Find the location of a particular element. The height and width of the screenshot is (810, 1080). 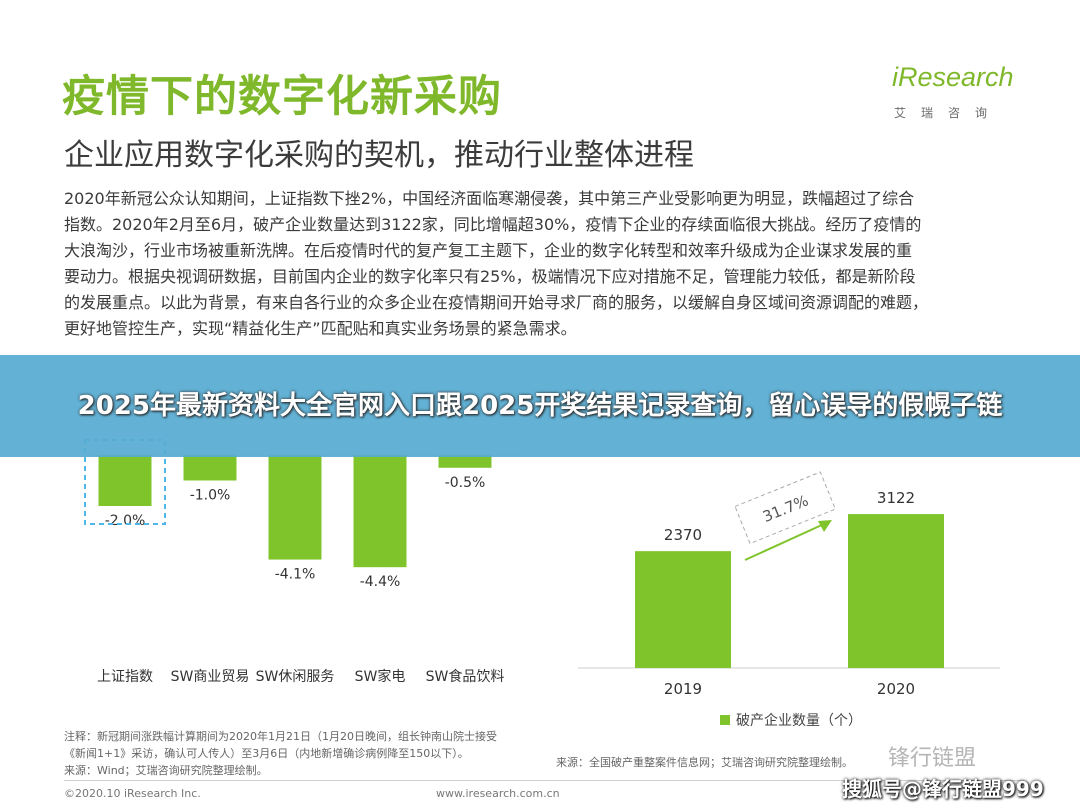

legend-swatch is located at coordinates (725, 720).